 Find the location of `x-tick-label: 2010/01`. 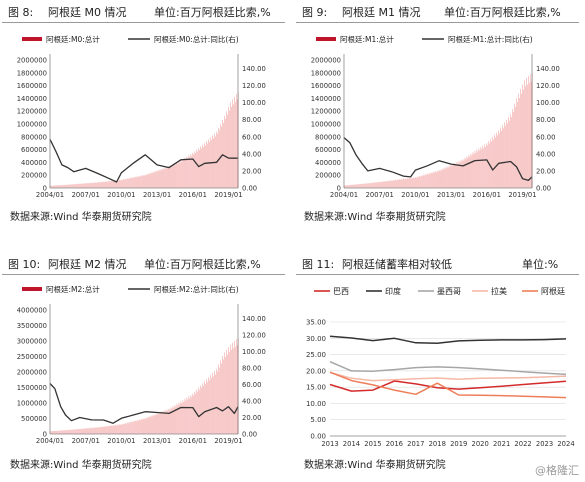

x-tick-label: 2010/01 is located at coordinates (121, 441).